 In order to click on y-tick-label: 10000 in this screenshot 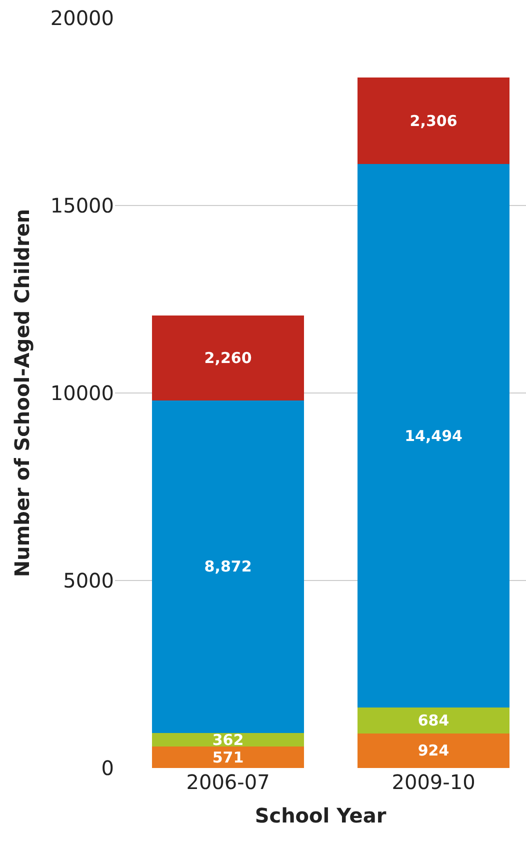, I will do `click(82, 393)`.